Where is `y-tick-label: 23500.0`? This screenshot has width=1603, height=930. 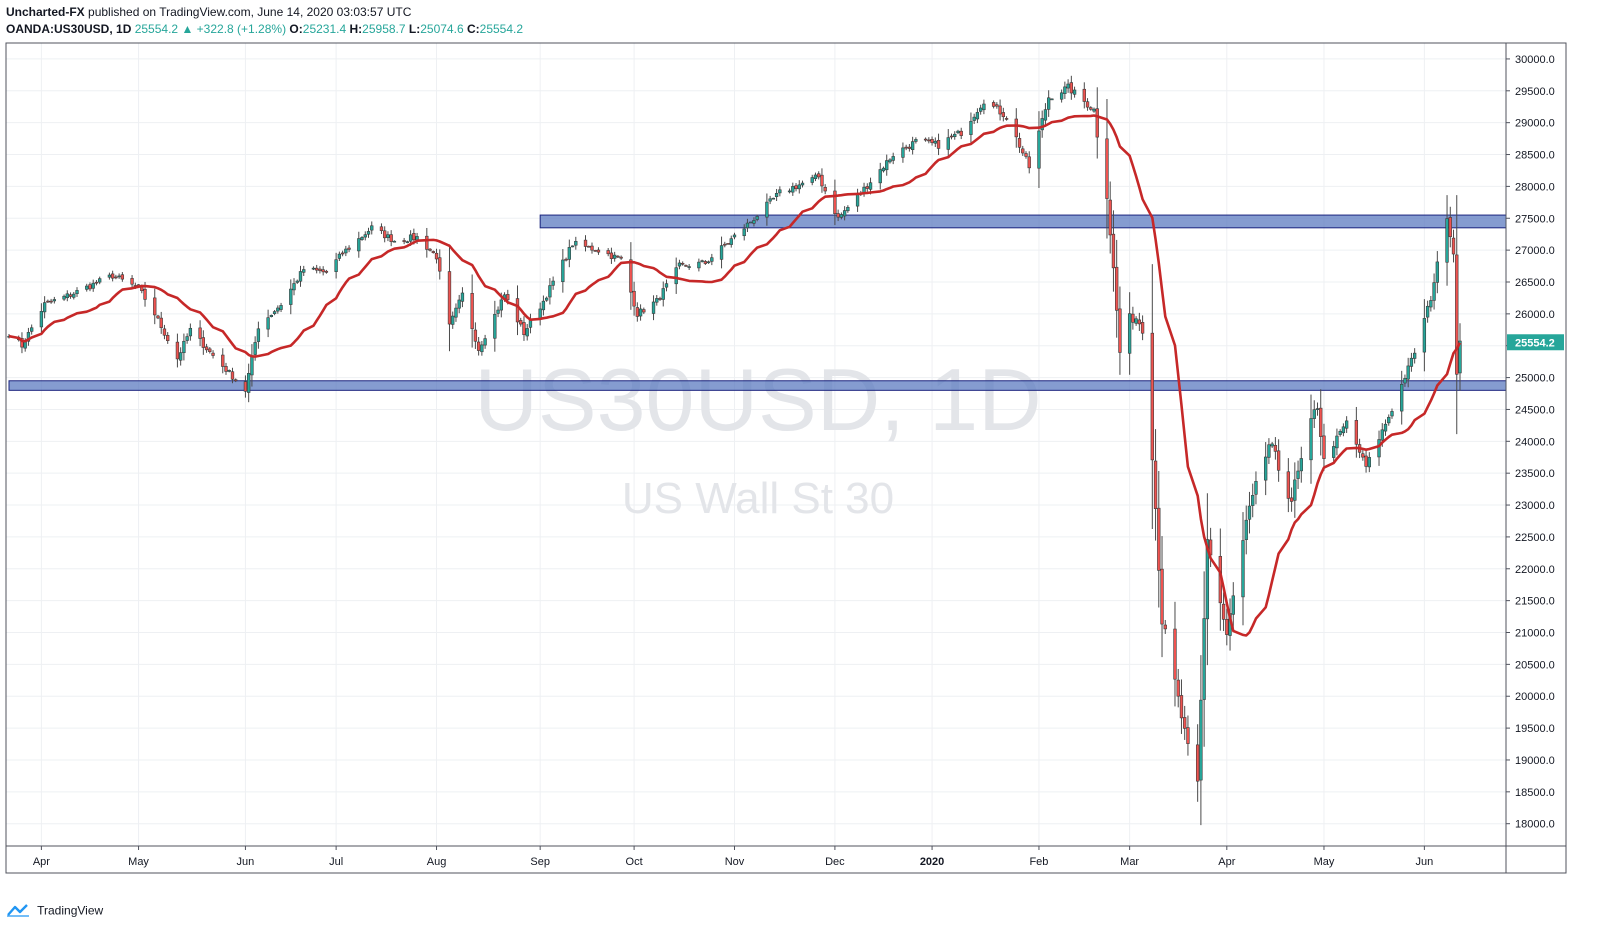
y-tick-label: 23500.0 is located at coordinates (1535, 474).